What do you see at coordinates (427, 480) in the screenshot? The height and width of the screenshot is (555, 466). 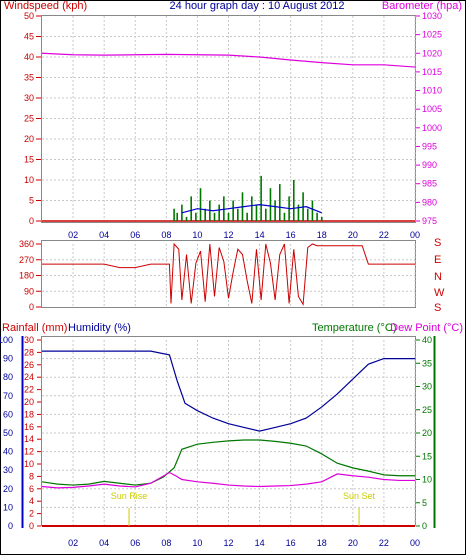 I see `temperature-tick-label: 10` at bounding box center [427, 480].